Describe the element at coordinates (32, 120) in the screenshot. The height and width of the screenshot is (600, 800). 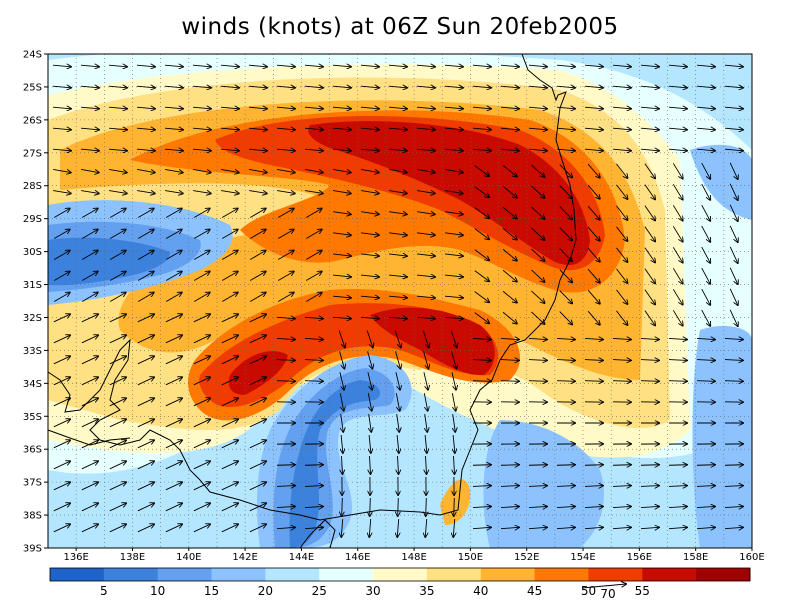
I see `latitude-label: 26S` at that location.